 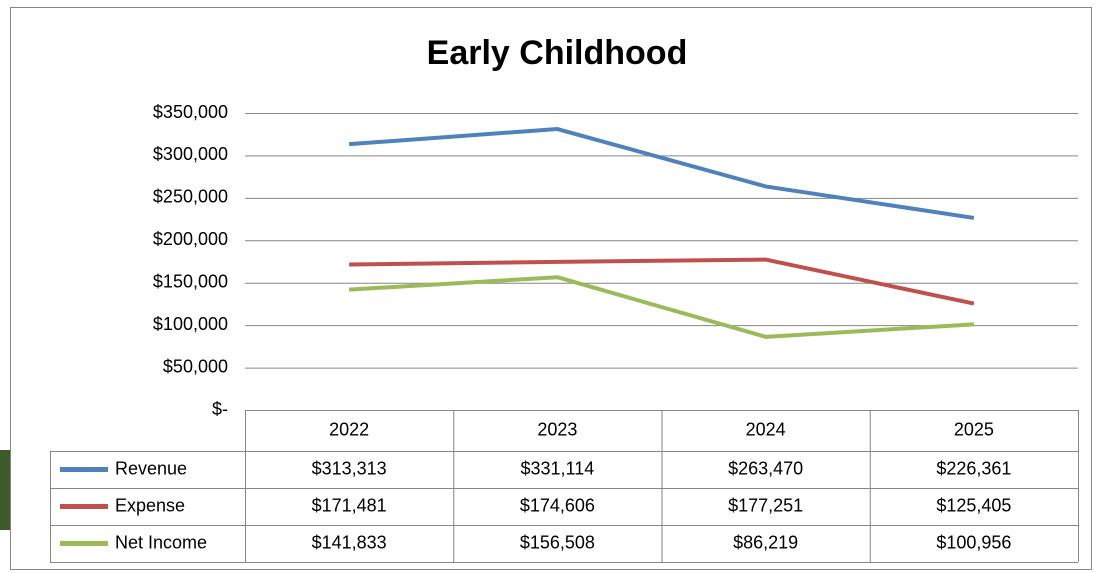 I want to click on table-value: $226,361, so click(x=973, y=468).